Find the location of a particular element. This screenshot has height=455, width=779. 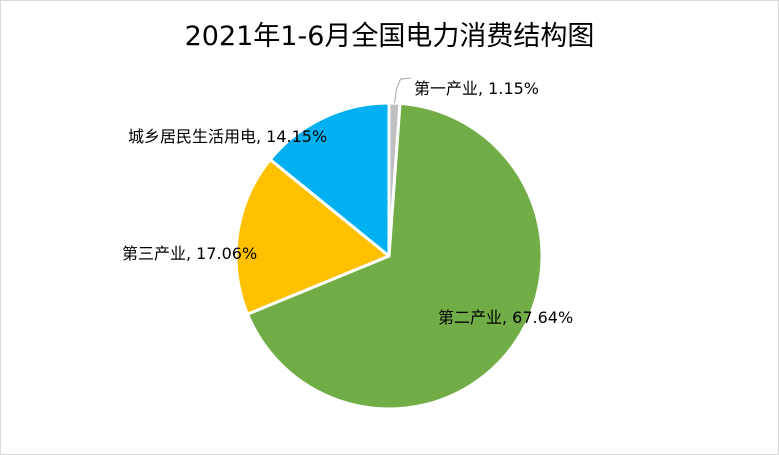

data-label-secondary-industry: 第二产业, 67.64% is located at coordinates (505, 317).